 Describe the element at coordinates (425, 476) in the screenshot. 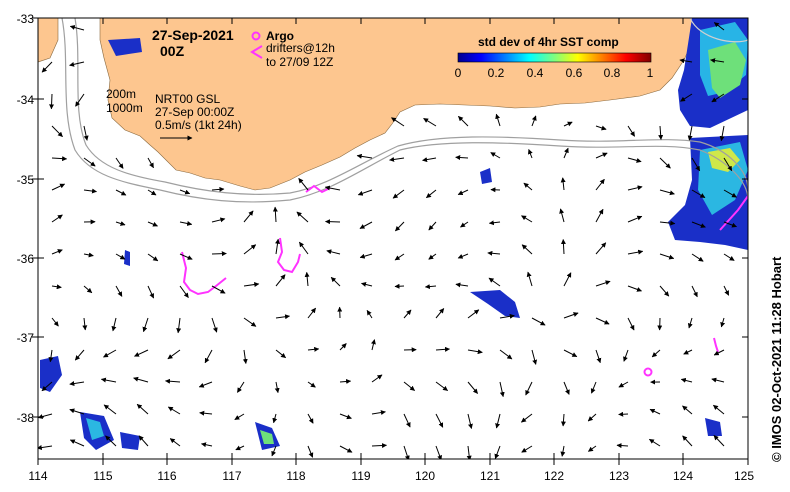

I see `x-tick-label: 120` at that location.